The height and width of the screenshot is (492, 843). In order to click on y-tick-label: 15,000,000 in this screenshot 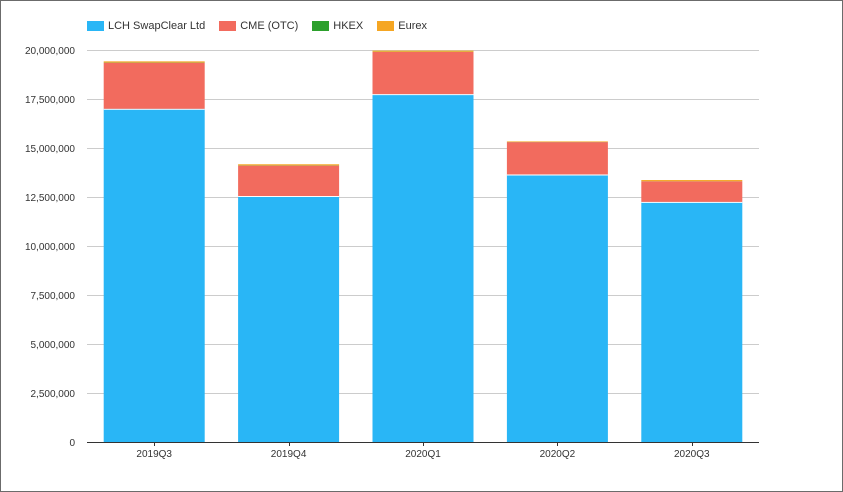, I will do `click(50, 149)`.